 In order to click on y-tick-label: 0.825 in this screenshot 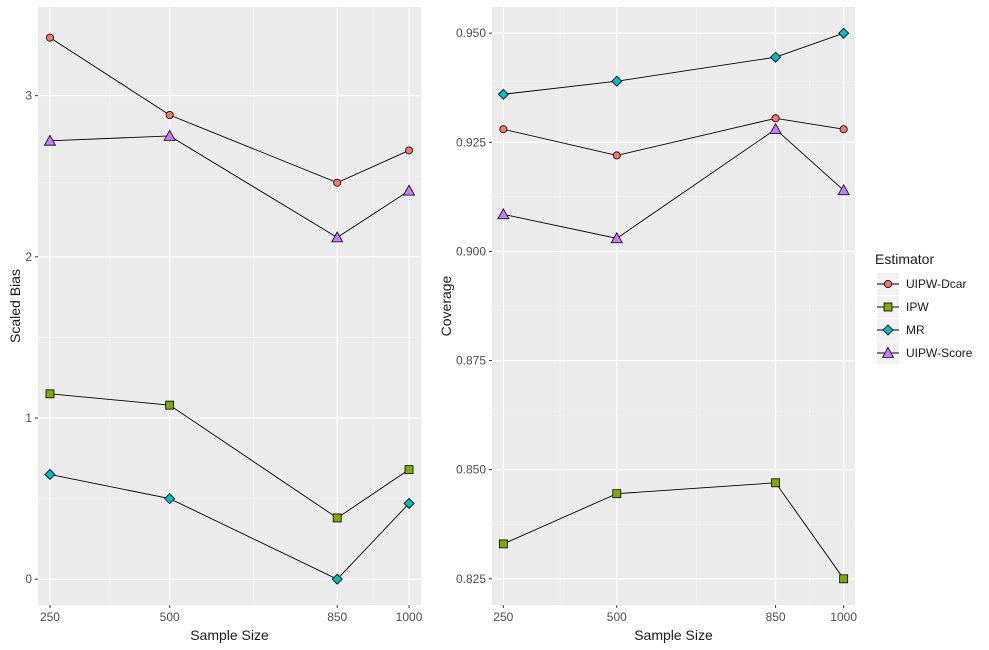, I will do `click(471, 579)`.